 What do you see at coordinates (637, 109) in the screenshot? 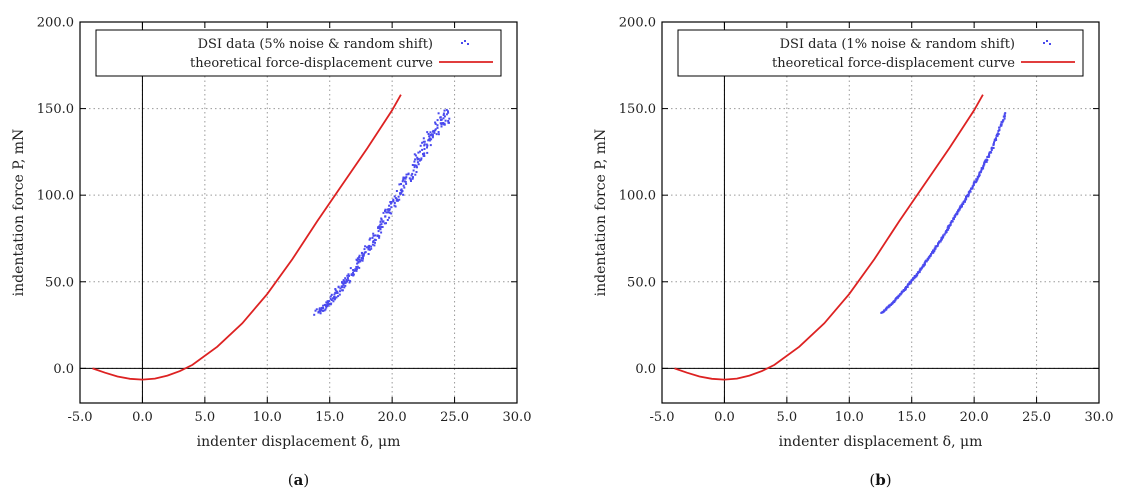
I see `chart-b-ytick-label-3: 150.0` at bounding box center [637, 109].